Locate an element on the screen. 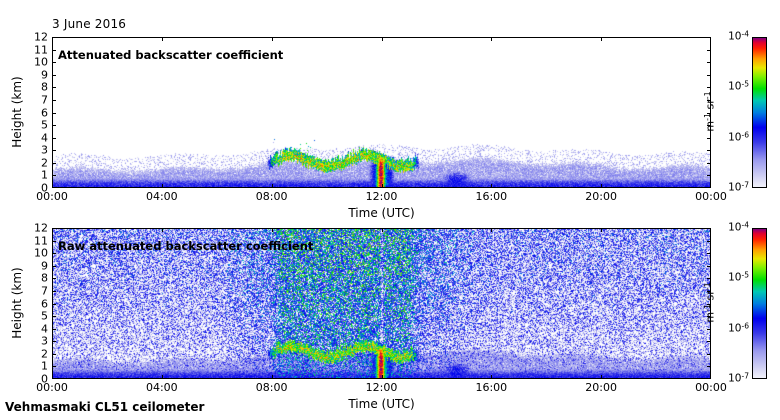 This screenshot has width=780, height=420. y-tick-label: 1 is located at coordinates (44, 366).